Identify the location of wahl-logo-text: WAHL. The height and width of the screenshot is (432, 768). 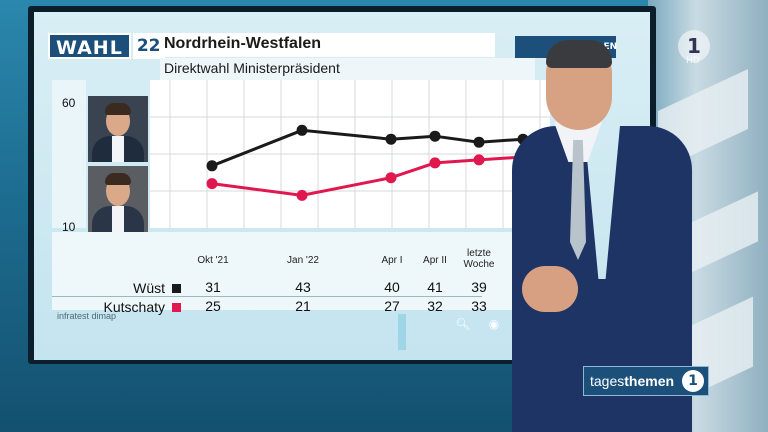
(89, 46).